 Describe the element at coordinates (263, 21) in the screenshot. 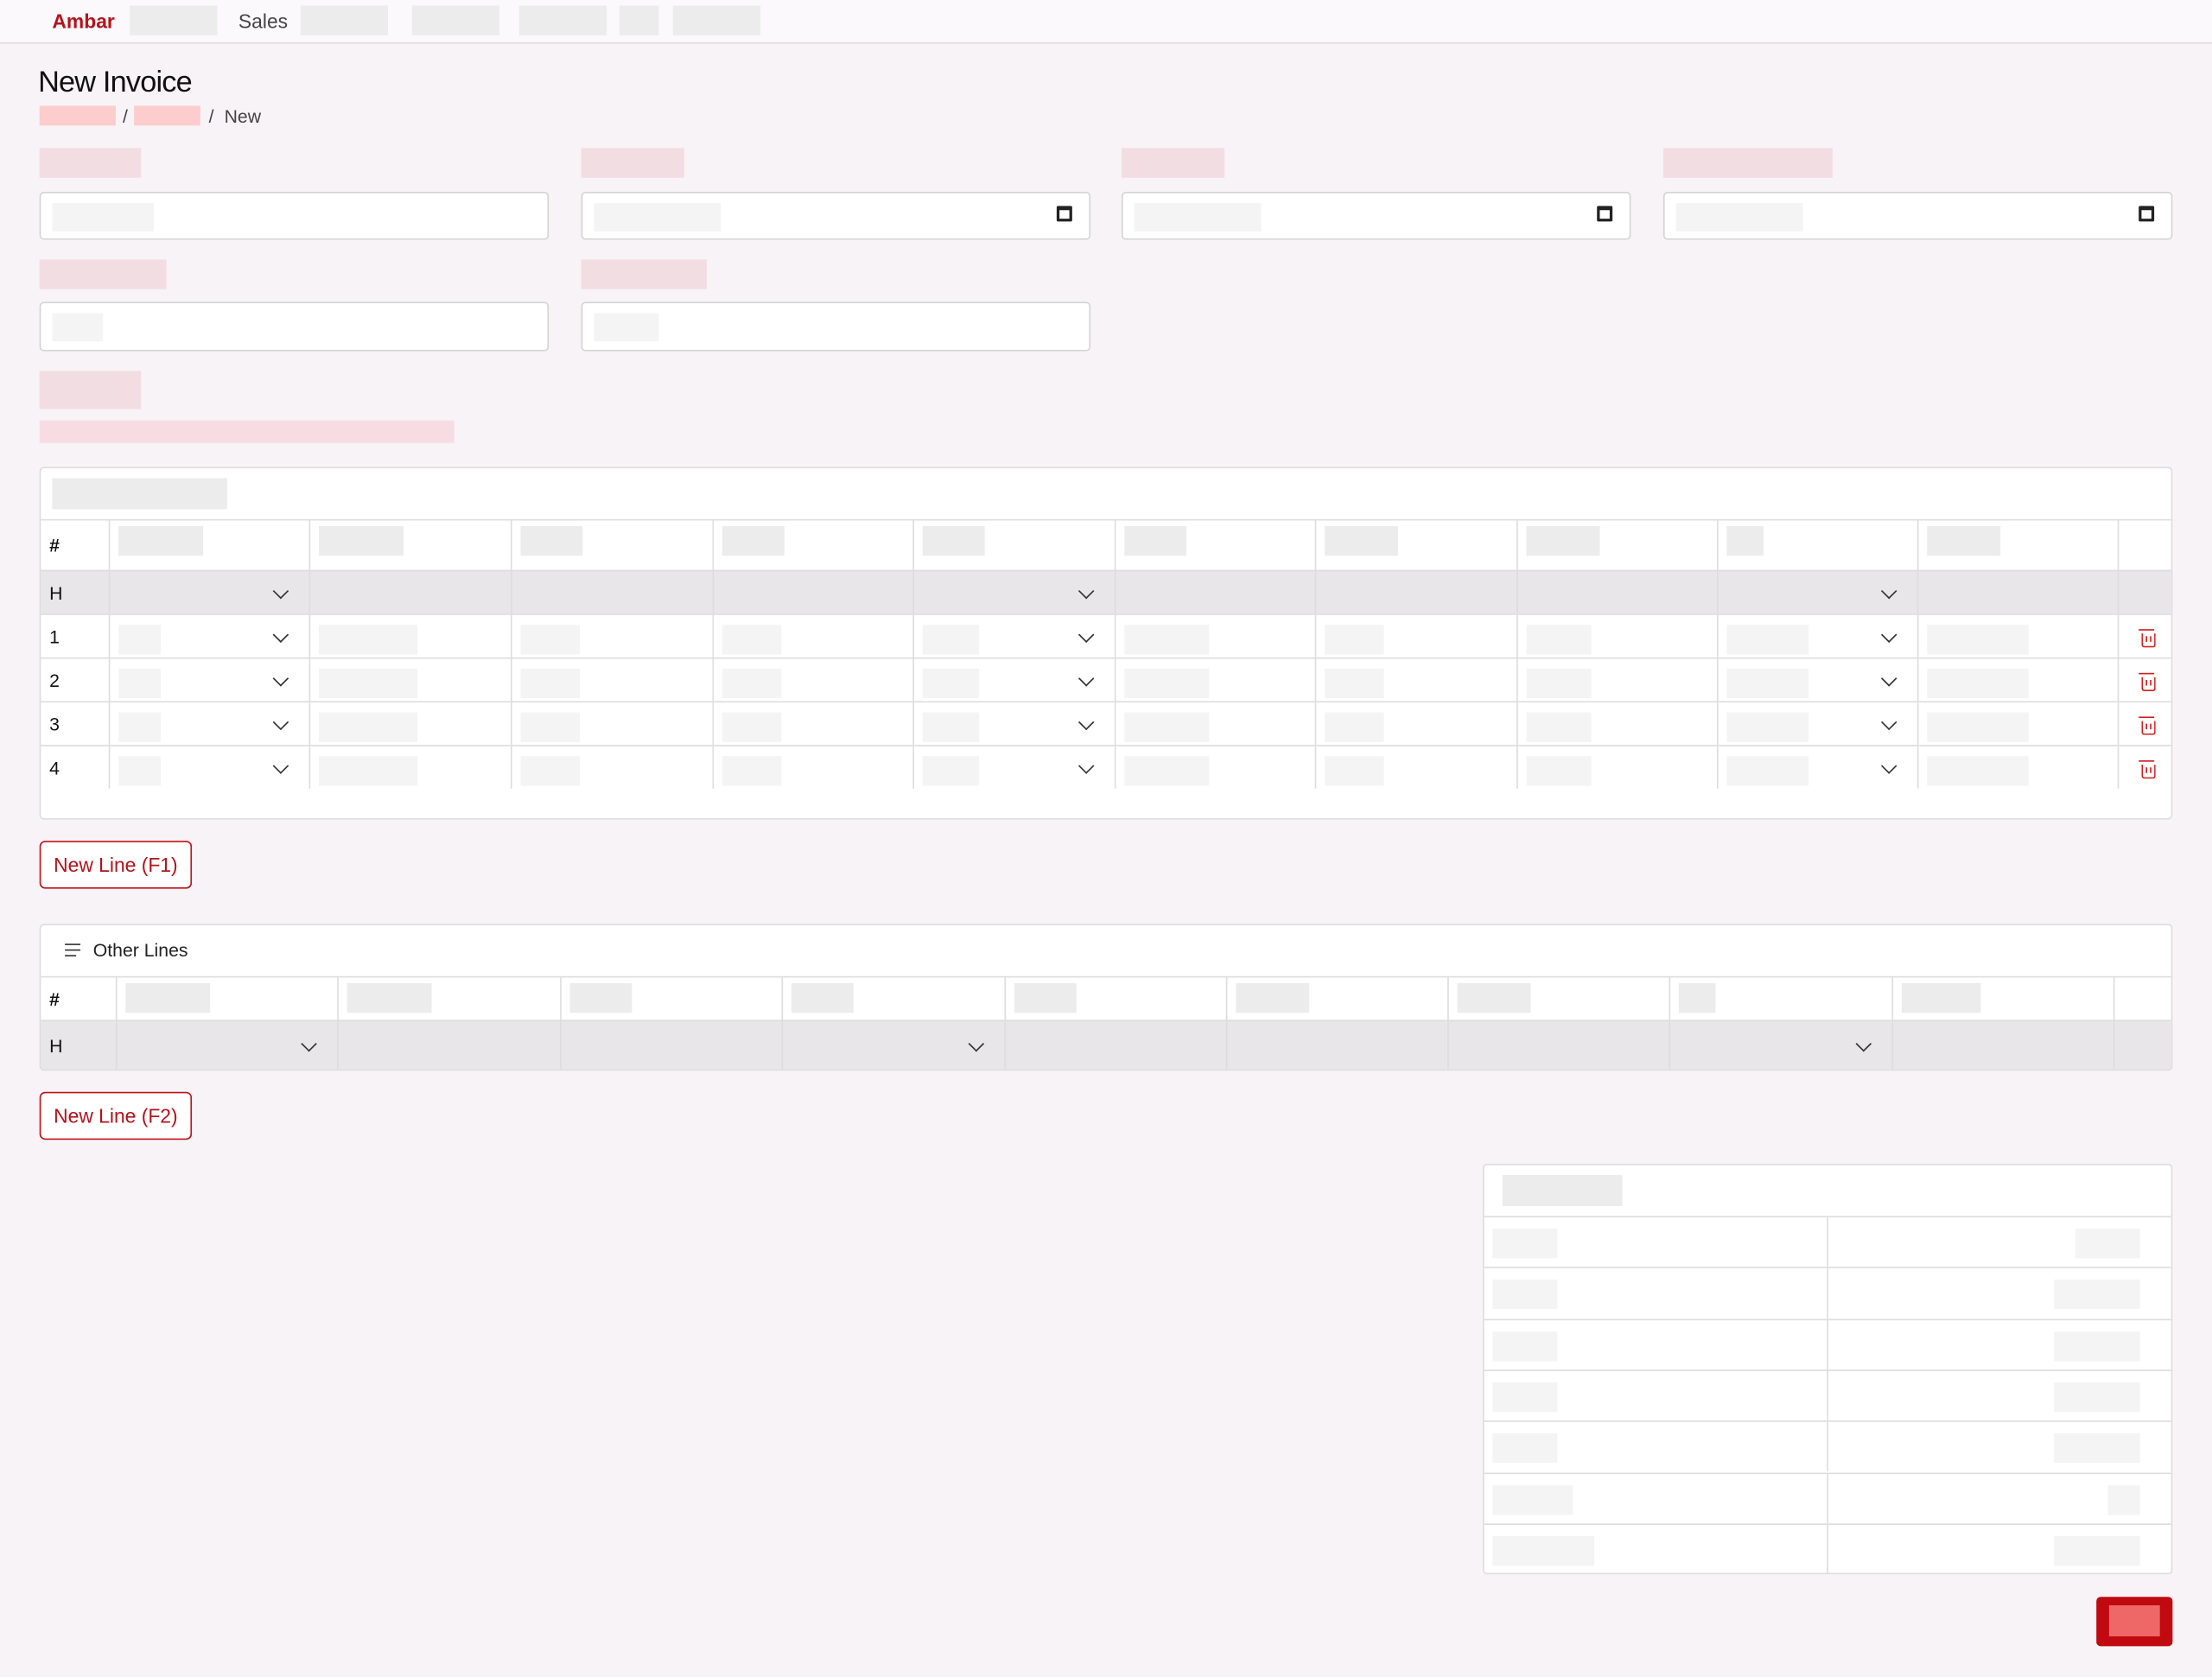

I see `nav-item-sales: Sales` at that location.